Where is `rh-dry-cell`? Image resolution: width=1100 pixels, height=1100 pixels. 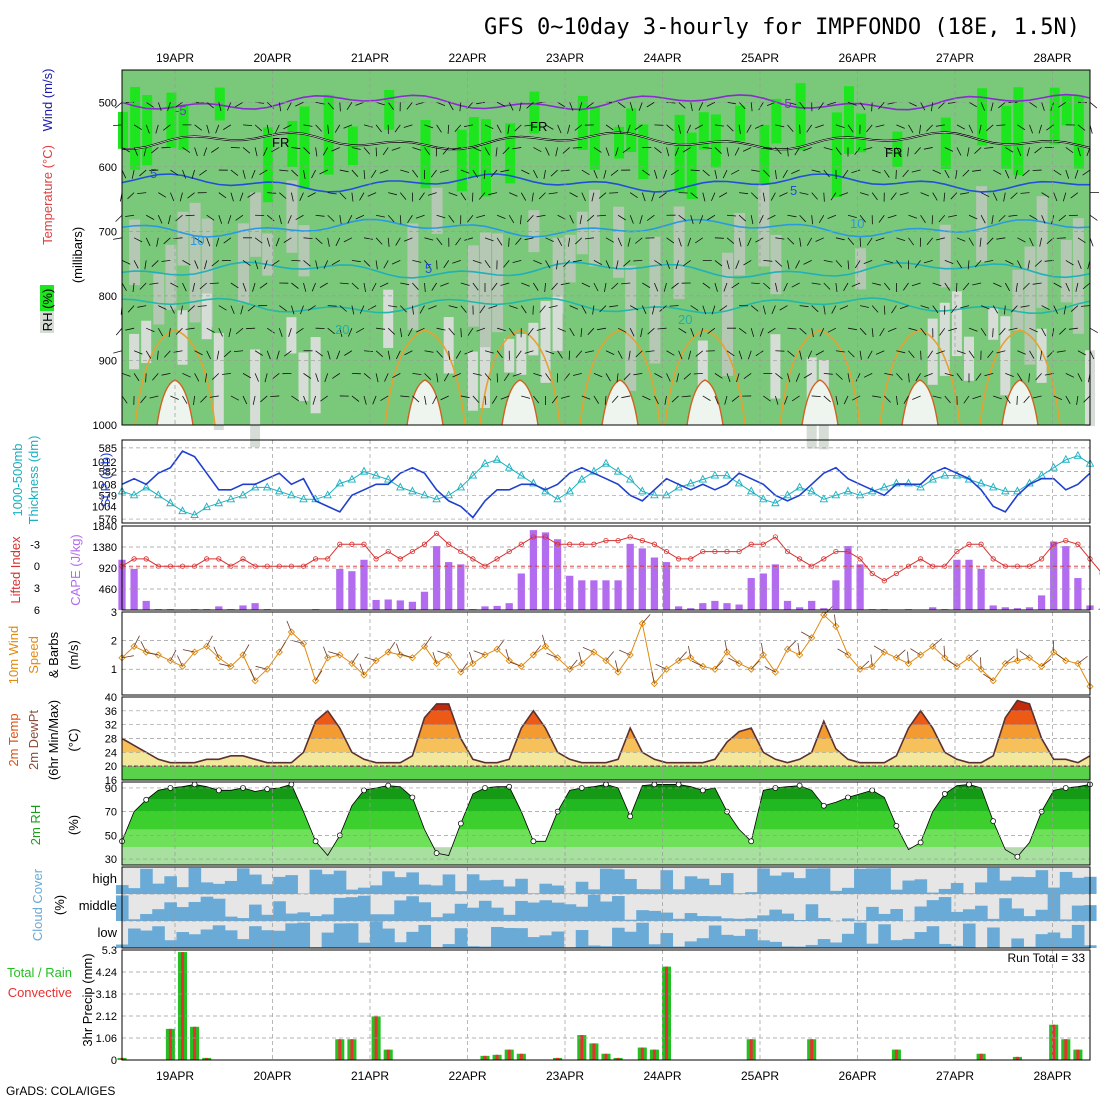 rh-dry-cell is located at coordinates (268, 254).